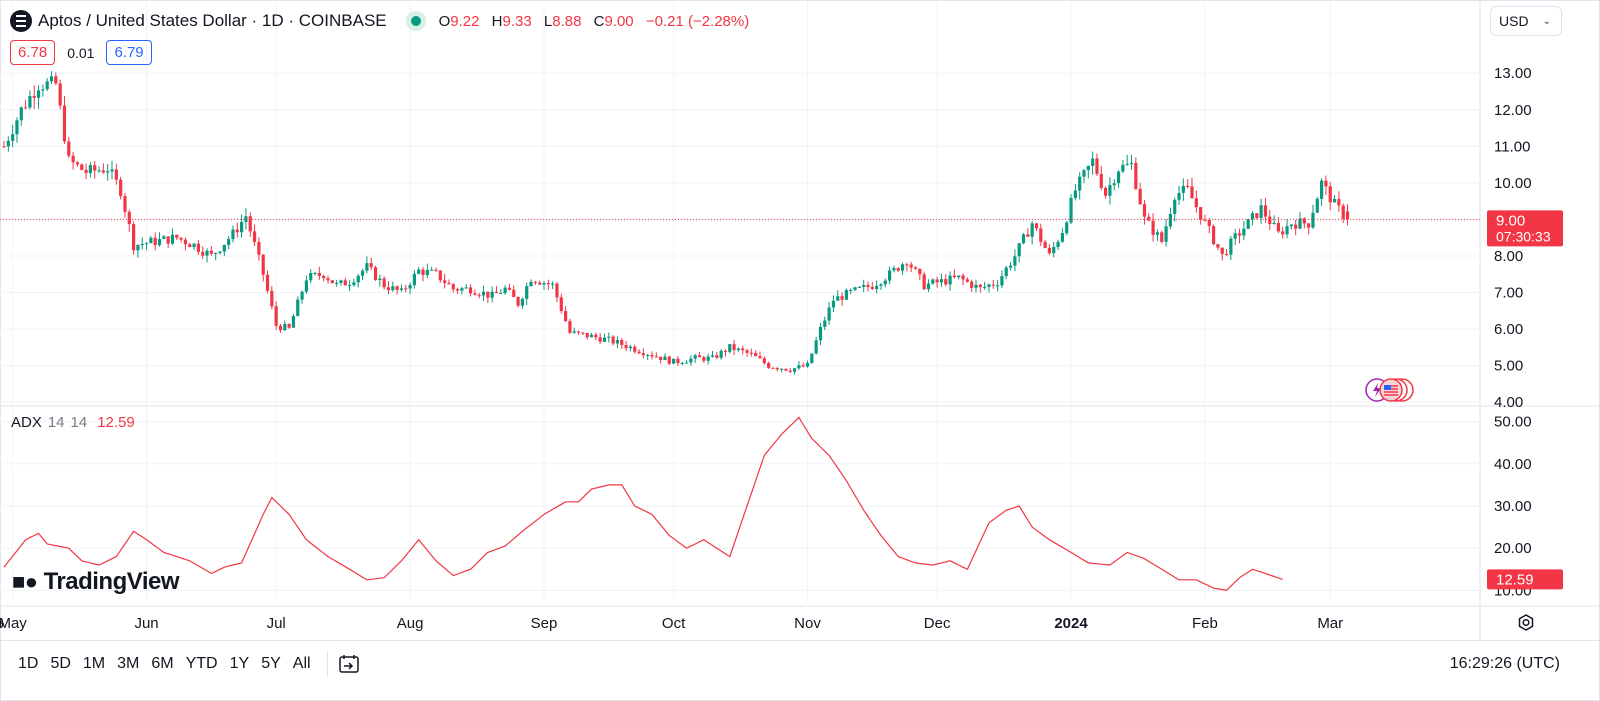  What do you see at coordinates (276, 623) in the screenshot?
I see `time-tick-label: Jul` at bounding box center [276, 623].